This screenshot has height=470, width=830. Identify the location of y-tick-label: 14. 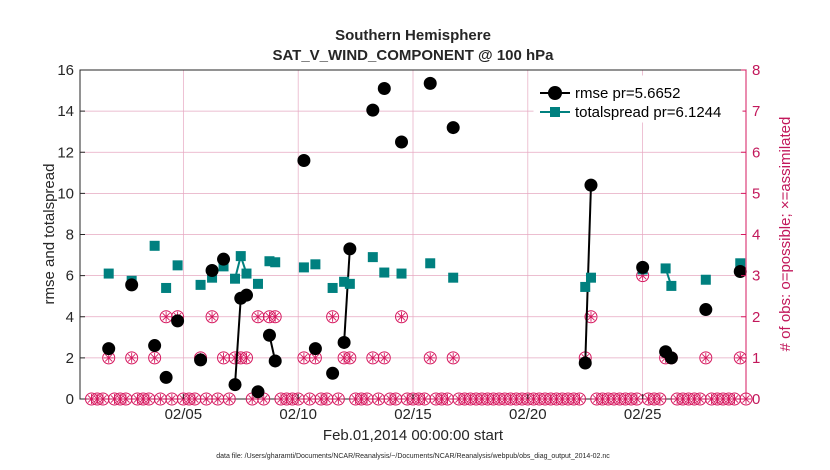
(65, 111).